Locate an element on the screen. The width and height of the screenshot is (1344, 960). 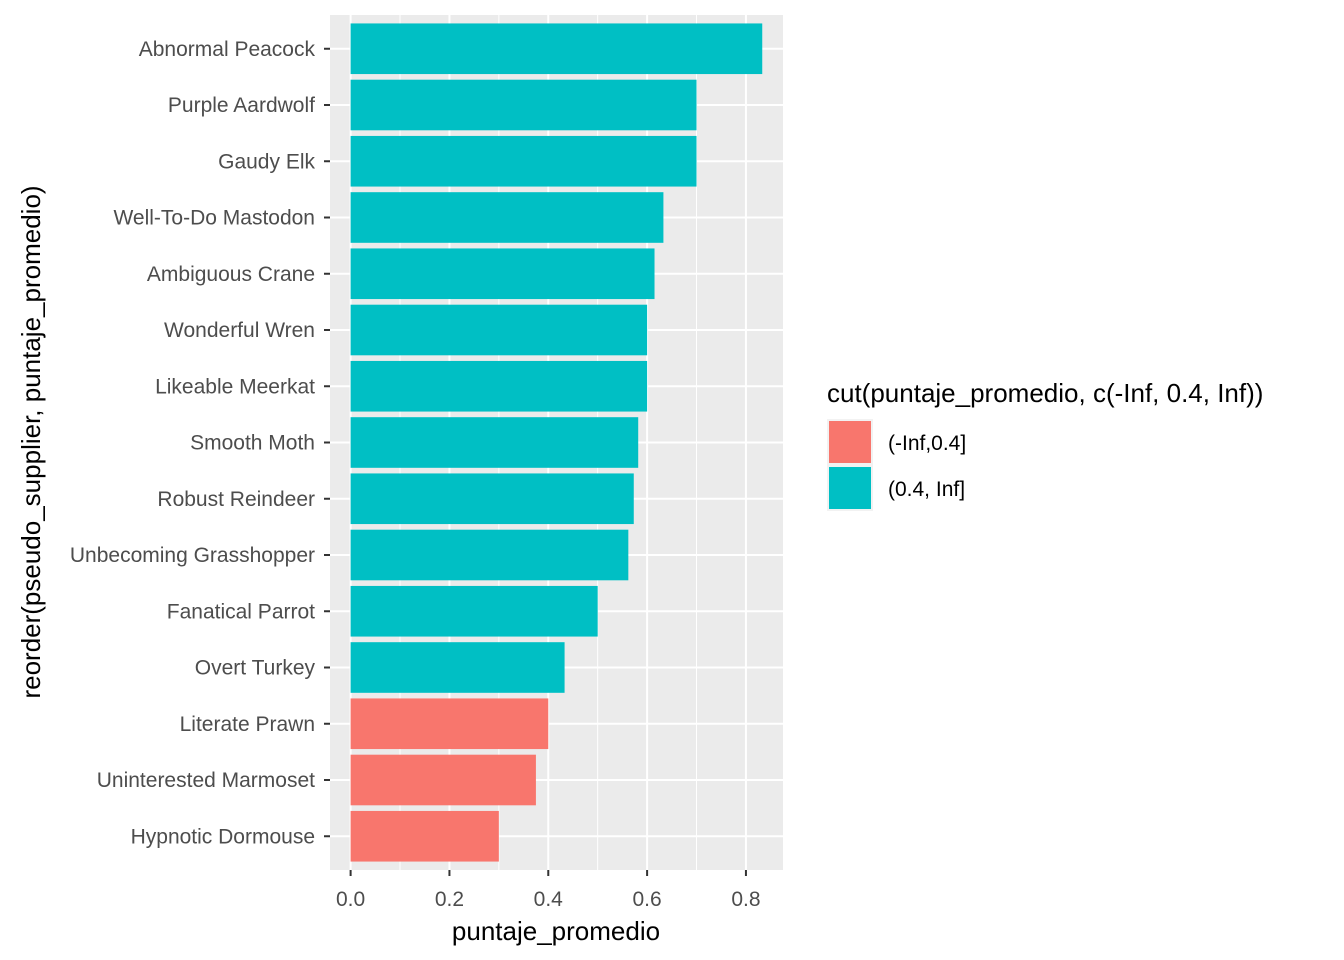
y-tick-label: Robust Reindeer is located at coordinates (236, 499).